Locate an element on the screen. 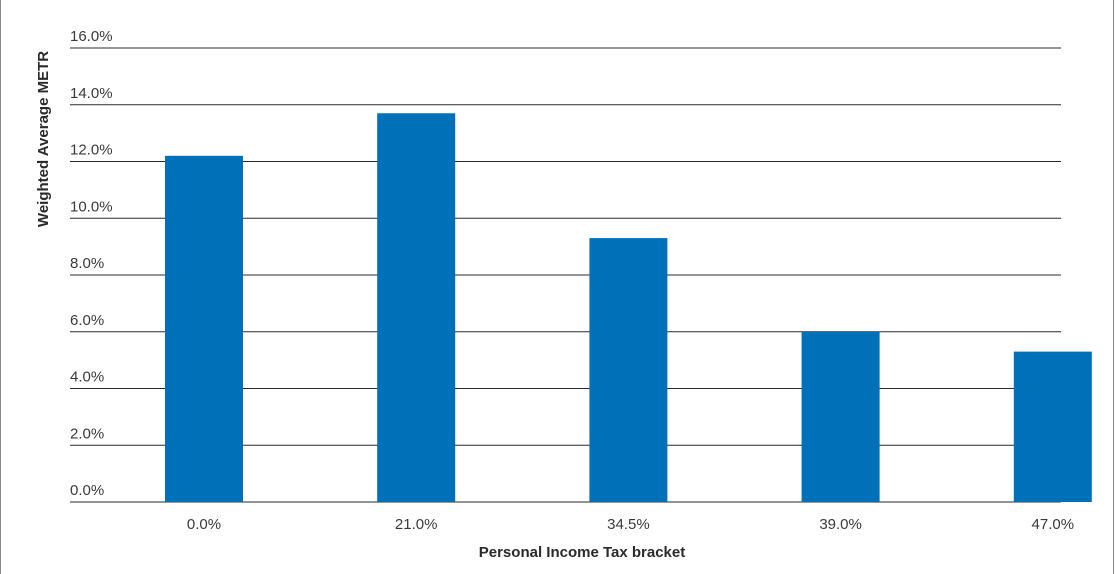 This screenshot has height=574, width=1116. y-tick-label: 12.0% is located at coordinates (91, 150).